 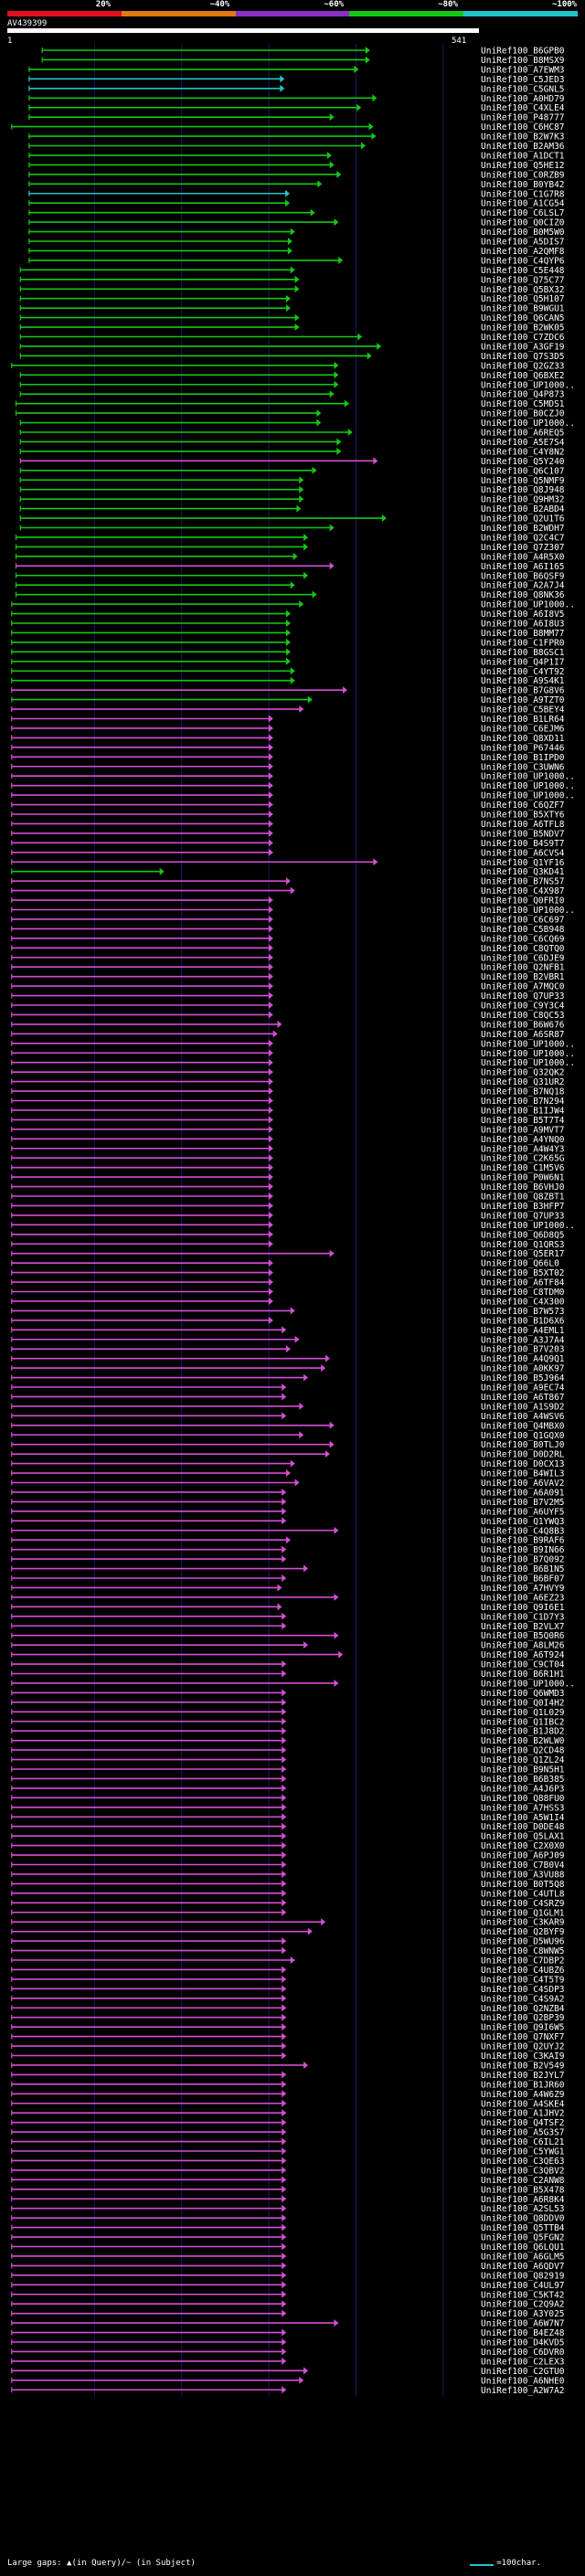 What do you see at coordinates (288, 1216) in the screenshot?
I see `hit-row: UniRef100_Q7UP33` at bounding box center [288, 1216].